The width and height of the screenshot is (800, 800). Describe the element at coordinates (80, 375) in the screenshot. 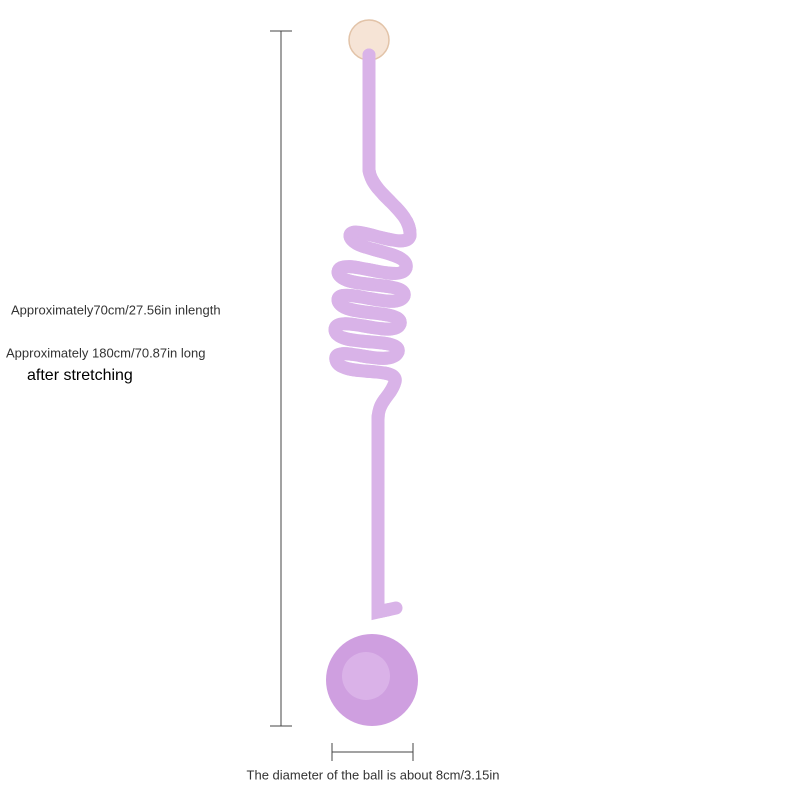

I see `stretched-note: after stretching` at that location.